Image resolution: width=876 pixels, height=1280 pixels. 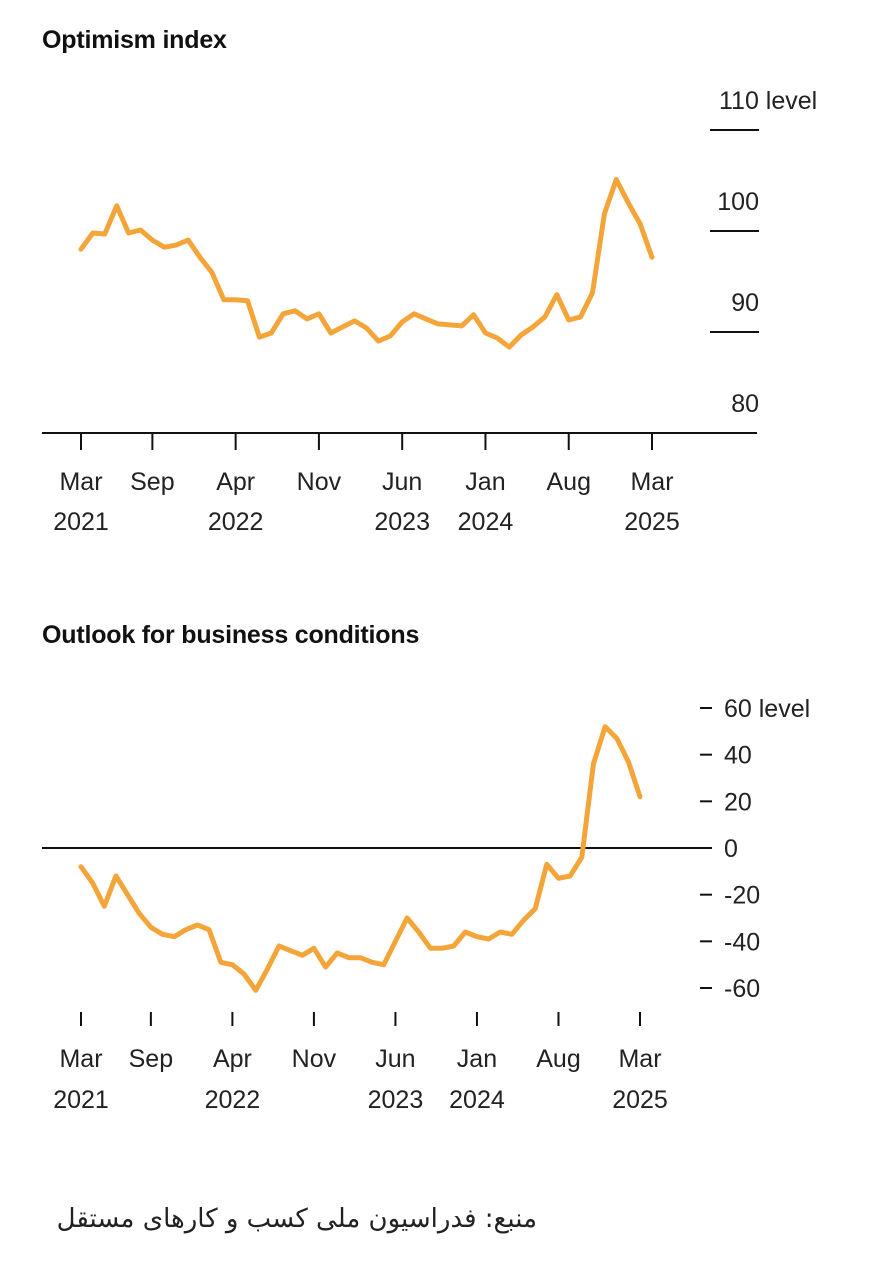 What do you see at coordinates (745, 303) in the screenshot?
I see `y-tick-label: 90` at bounding box center [745, 303].